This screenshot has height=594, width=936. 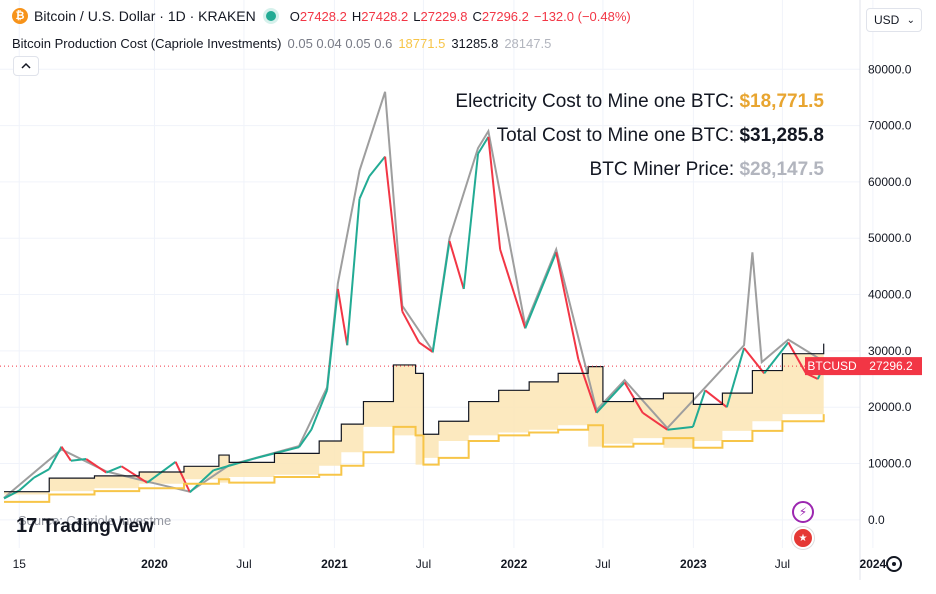 What do you see at coordinates (894, 564) in the screenshot?
I see `gear-icon` at bounding box center [894, 564].